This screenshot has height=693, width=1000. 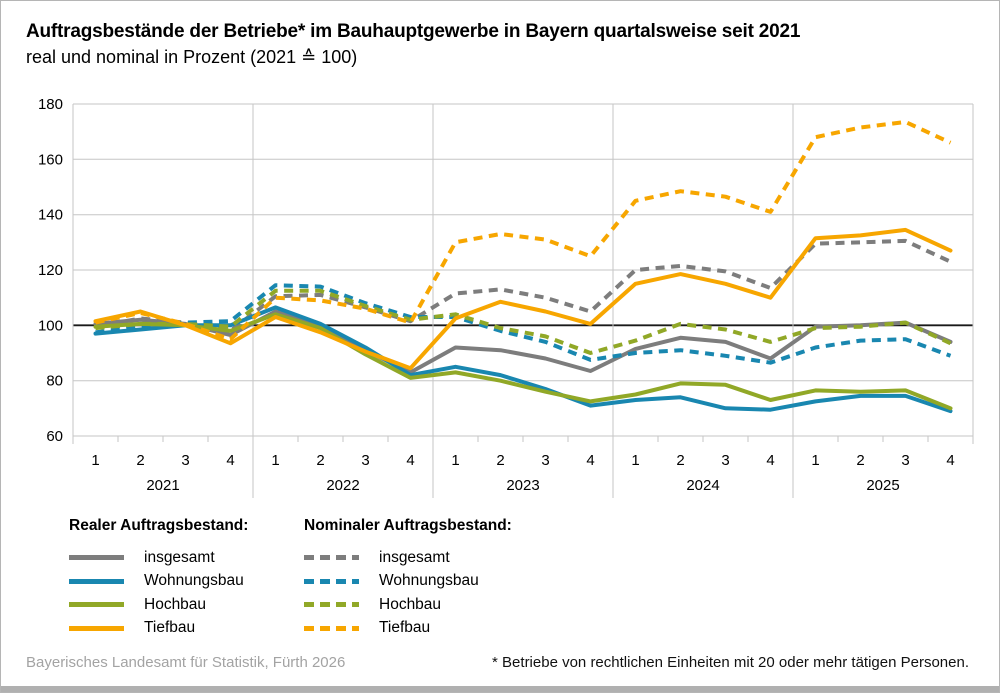 What do you see at coordinates (96, 581) in the screenshot?
I see `swatch-real-wohnungsbau` at bounding box center [96, 581].